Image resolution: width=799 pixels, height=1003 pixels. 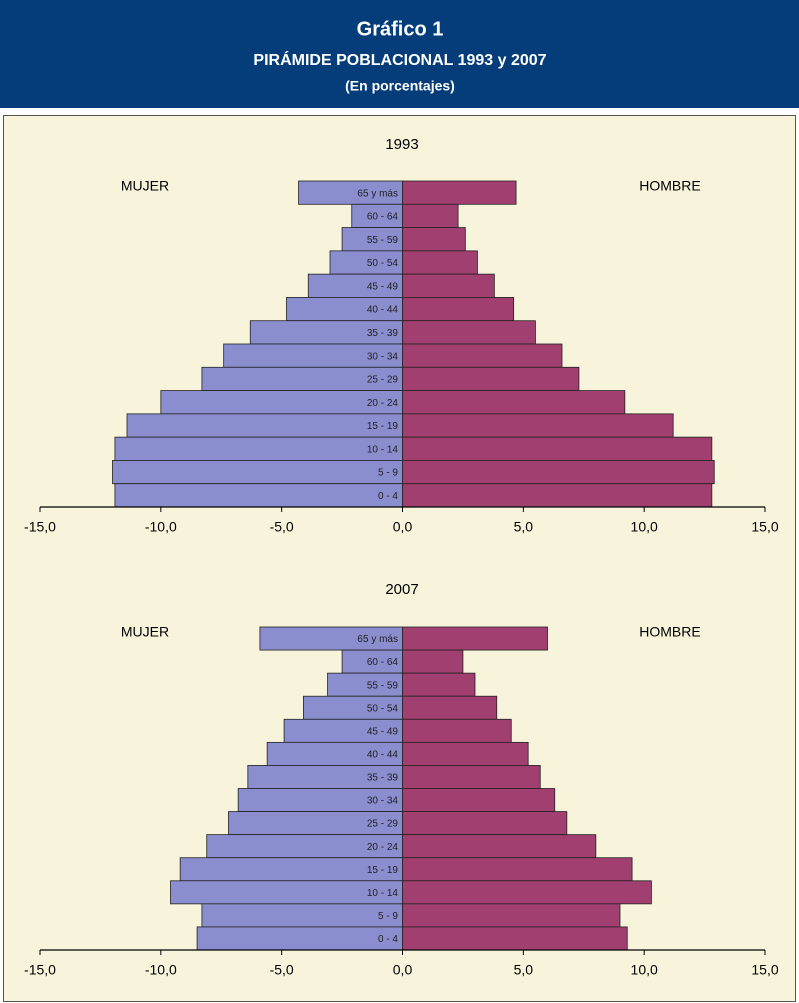 What do you see at coordinates (400, 86) in the screenshot?
I see `header-note: (En porcentajes)` at bounding box center [400, 86].